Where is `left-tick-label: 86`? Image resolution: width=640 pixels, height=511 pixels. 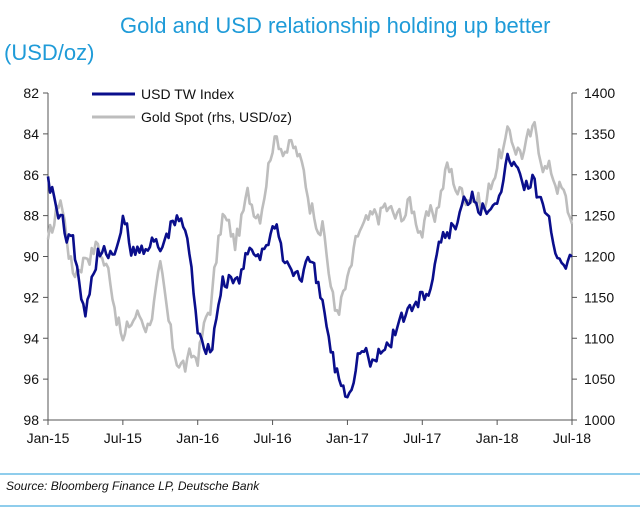 left-tick-label: 86 is located at coordinates (31, 175).